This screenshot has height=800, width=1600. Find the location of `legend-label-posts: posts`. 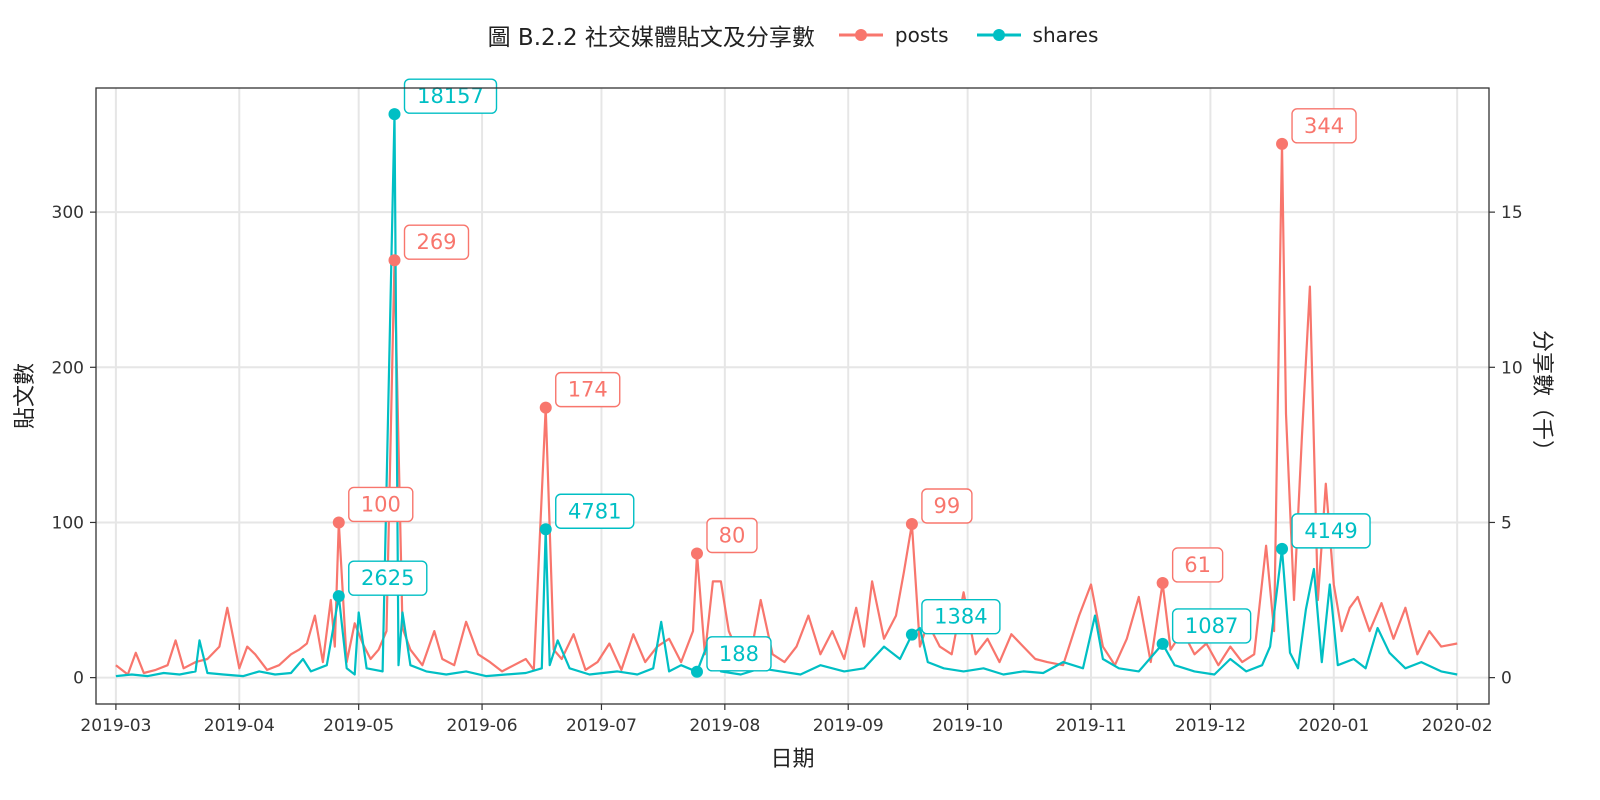

legend-label-posts: posts is located at coordinates (921, 35).